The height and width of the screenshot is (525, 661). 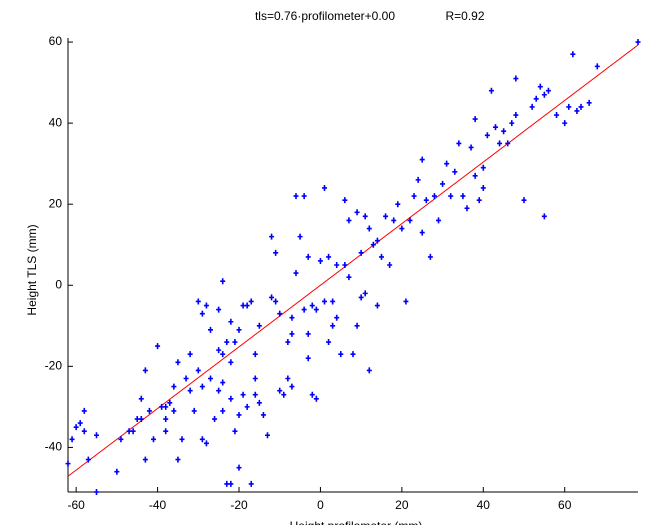 I want to click on y-tick-label: -20, so click(x=54, y=366).